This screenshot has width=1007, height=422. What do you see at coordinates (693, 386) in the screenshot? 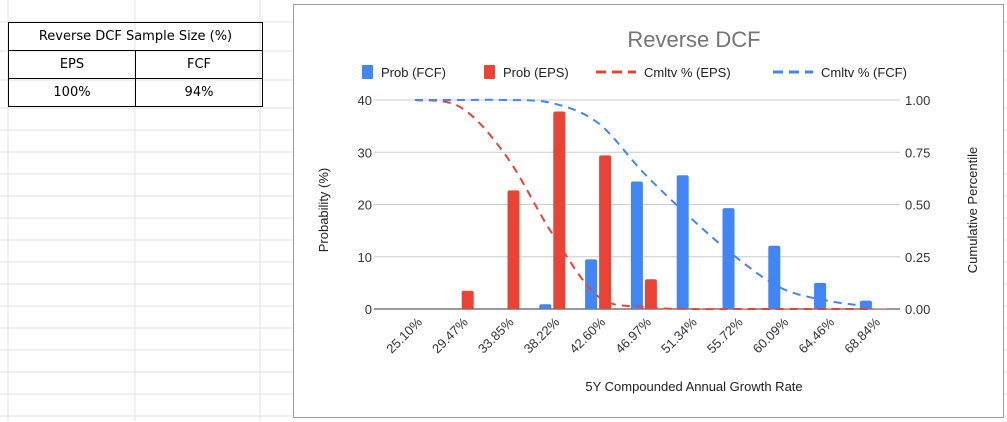
I see `x-axis-title: 5Y Compounded Annual Growth Rate` at bounding box center [693, 386].